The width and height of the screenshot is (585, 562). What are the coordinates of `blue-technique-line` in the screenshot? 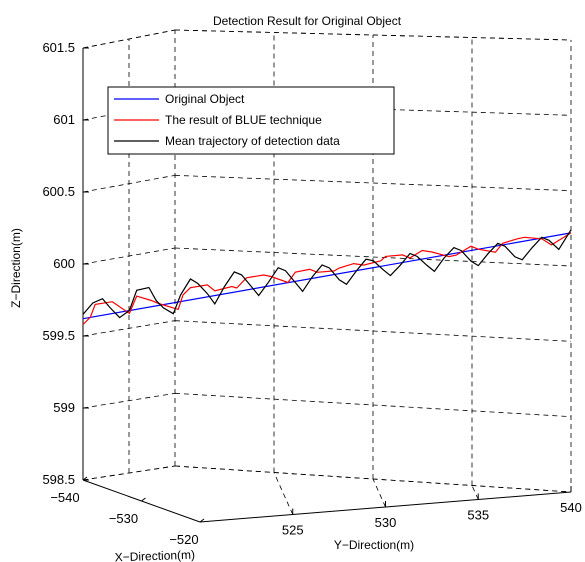 It's located at (327, 278).